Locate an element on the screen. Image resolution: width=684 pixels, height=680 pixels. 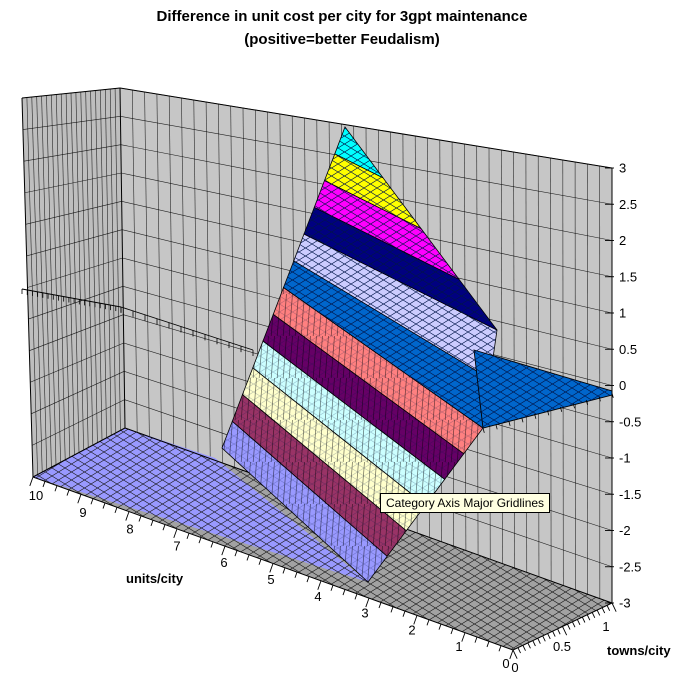
value-tick-label: 0.5 is located at coordinates (628, 349).